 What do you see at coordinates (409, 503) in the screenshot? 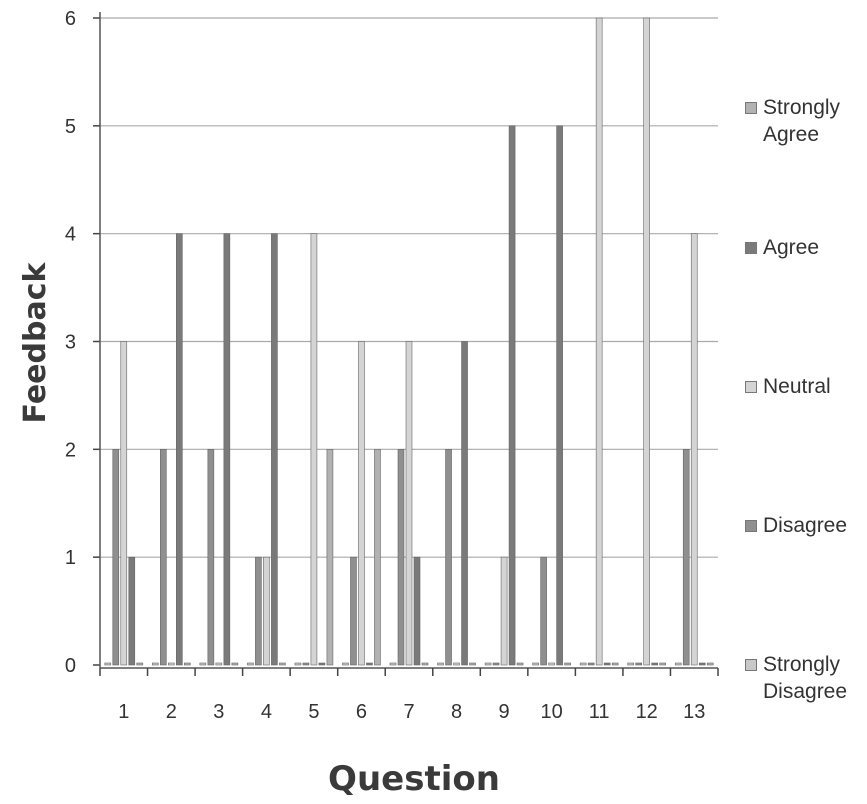
I see `bar-q7-neutral` at bounding box center [409, 503].